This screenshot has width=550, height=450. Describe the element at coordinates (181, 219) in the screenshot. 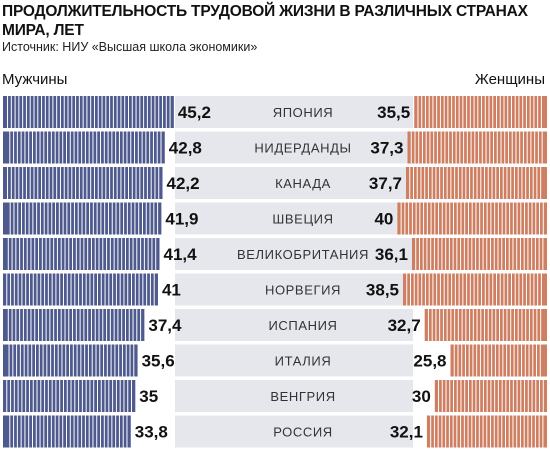

I see `men-value-label: 41,9` at that location.